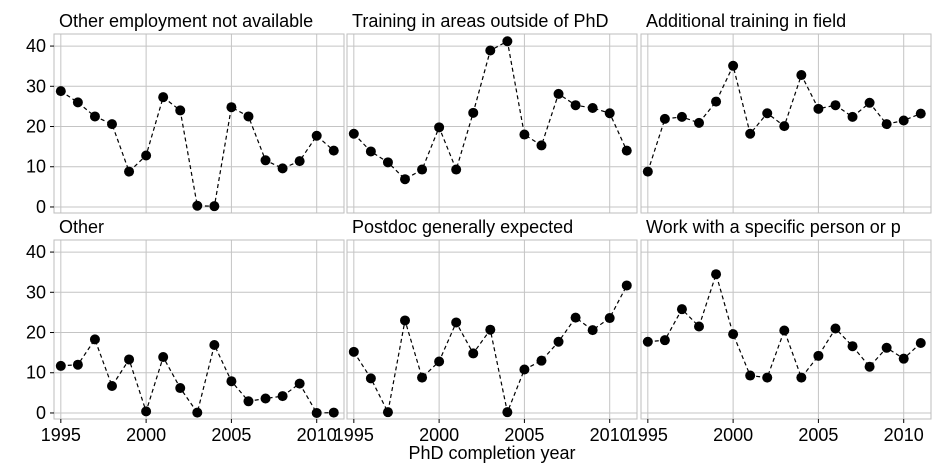 The image size is (936, 473). I want to click on x-tick-label: 2005, so click(231, 435).